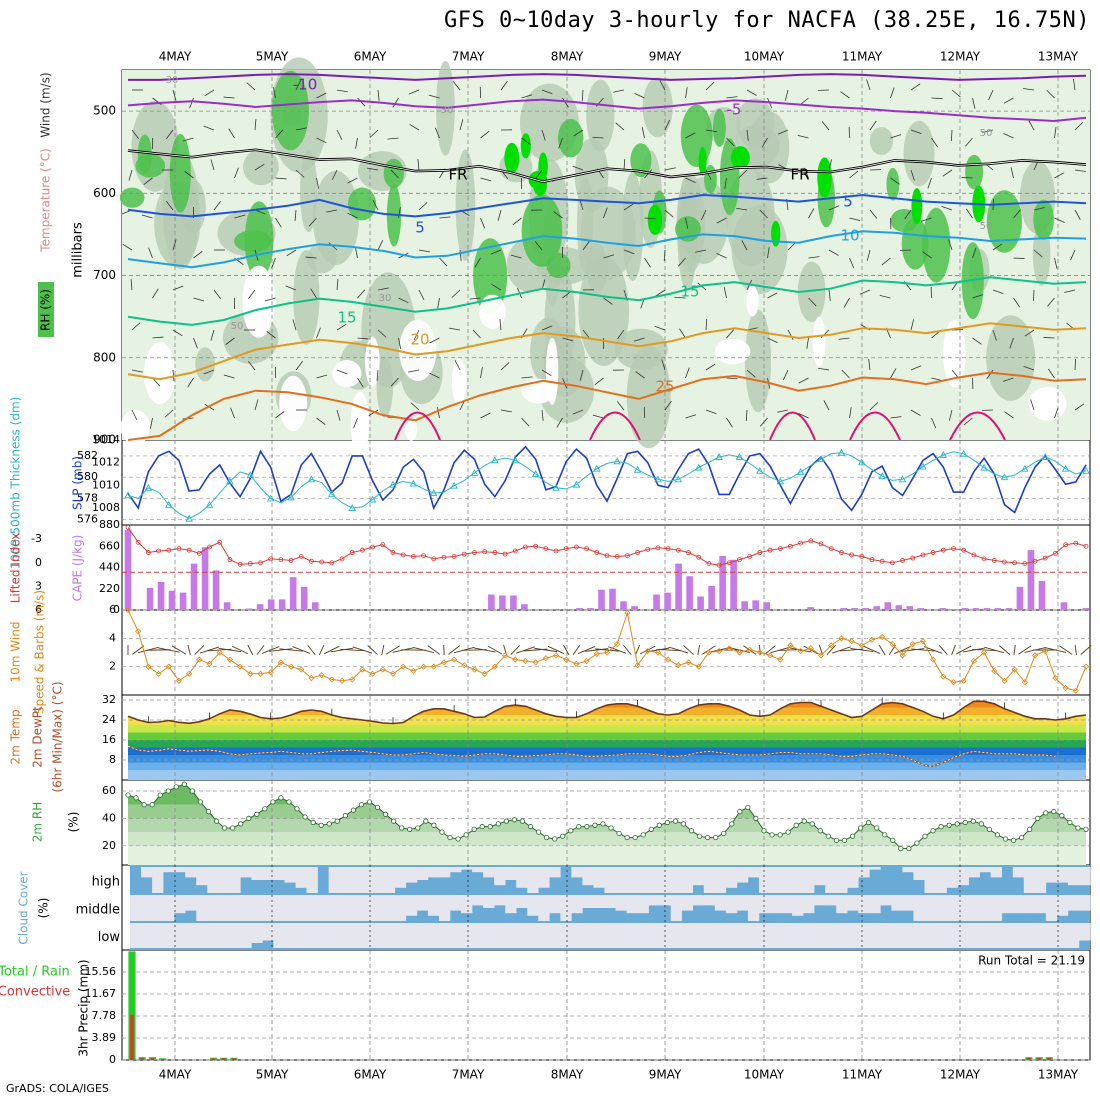 The image size is (1100, 1100). Describe the element at coordinates (109, 817) in the screenshot. I see `rh-tick-label: 40` at that location.